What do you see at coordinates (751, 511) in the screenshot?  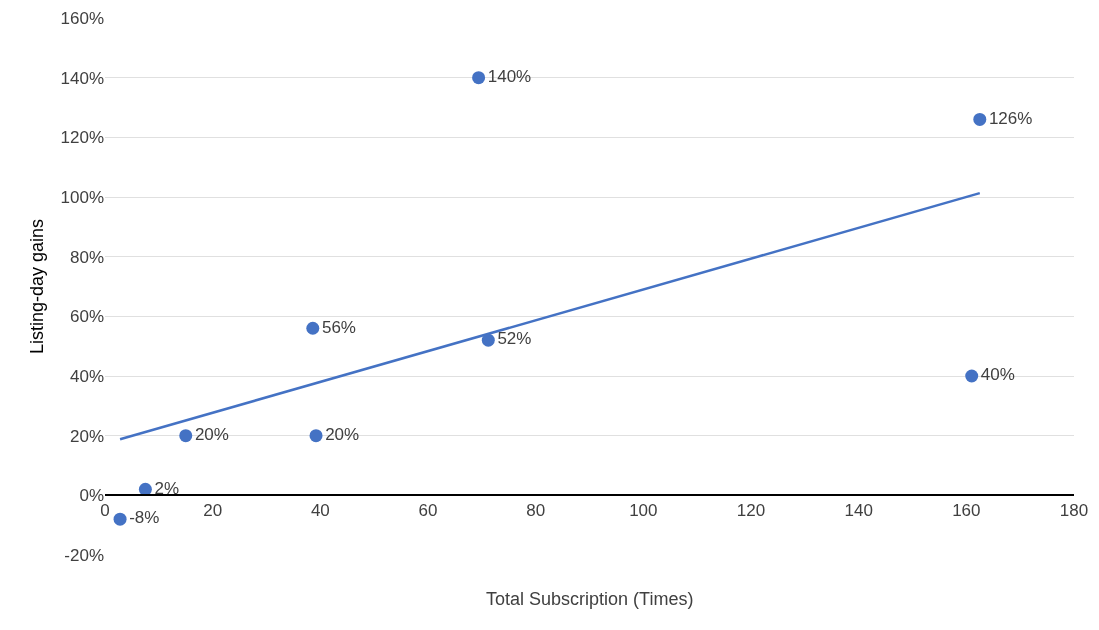 I see `x-tick-label: 120` at bounding box center [751, 511].